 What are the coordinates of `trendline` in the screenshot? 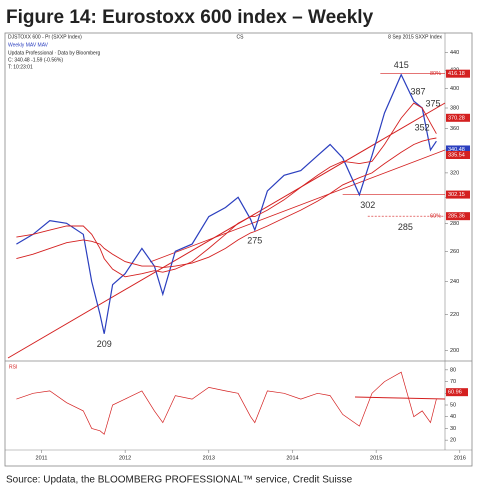 It's located at (297, 206).